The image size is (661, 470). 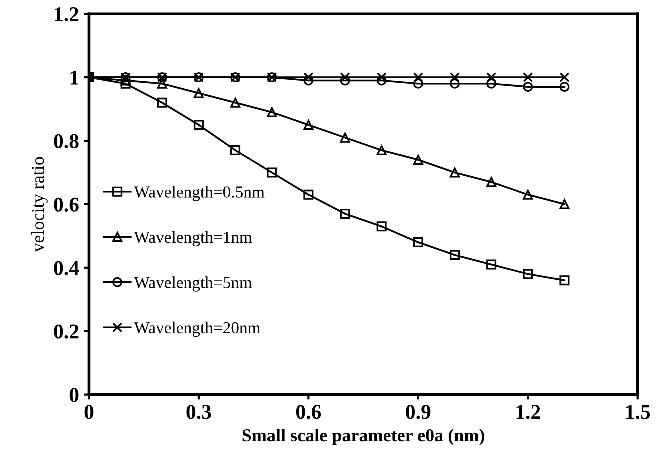 I want to click on y-axis-title: velocity ratio, so click(x=39, y=204).